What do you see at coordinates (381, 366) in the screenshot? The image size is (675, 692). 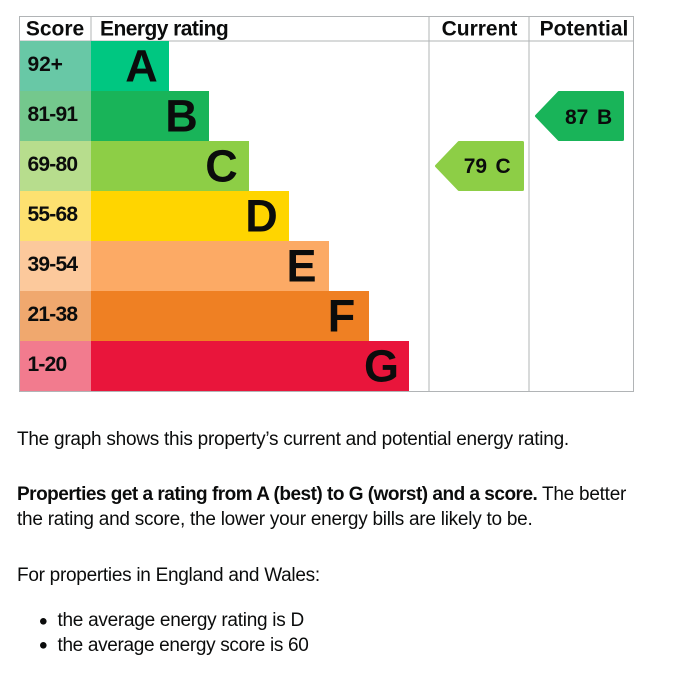 I see `svg-text: G` at bounding box center [381, 366].